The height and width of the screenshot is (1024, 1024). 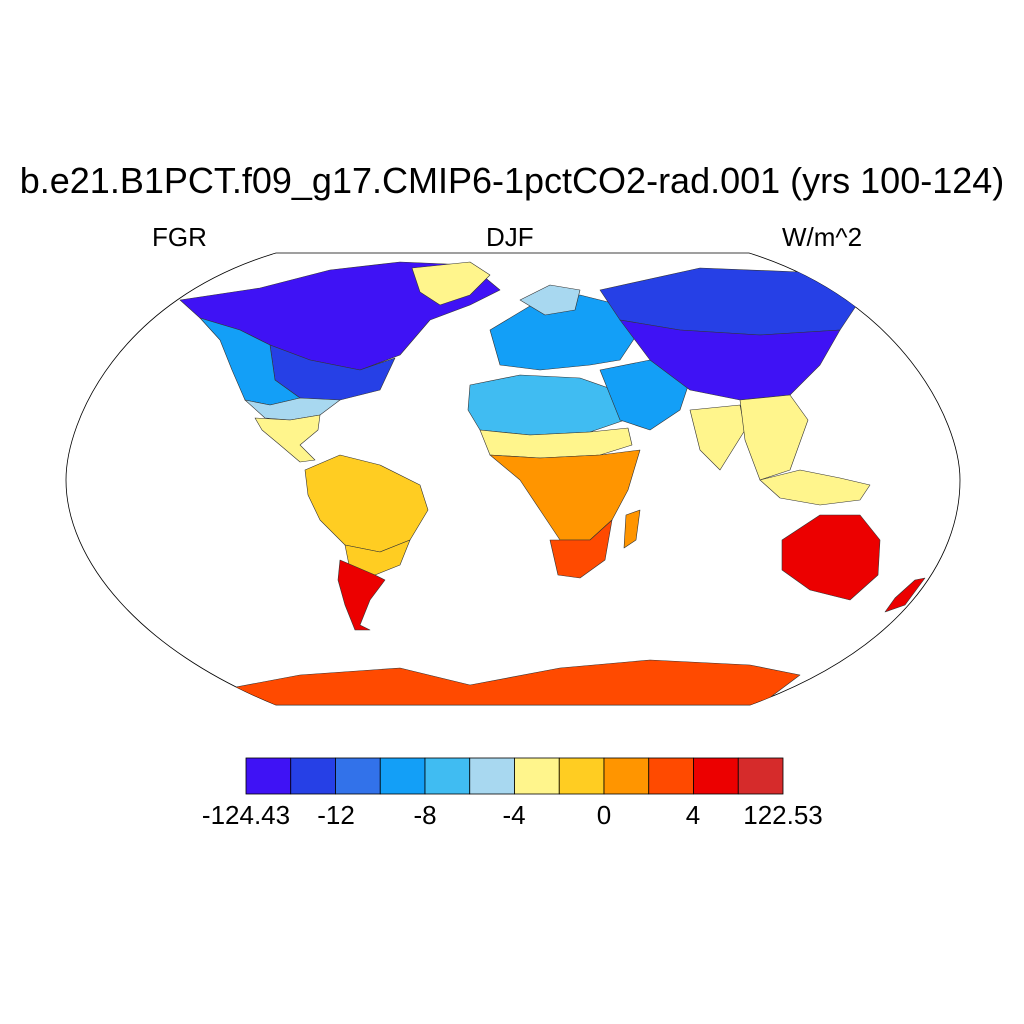 I want to click on units-label: W/m^2, so click(x=822, y=237).